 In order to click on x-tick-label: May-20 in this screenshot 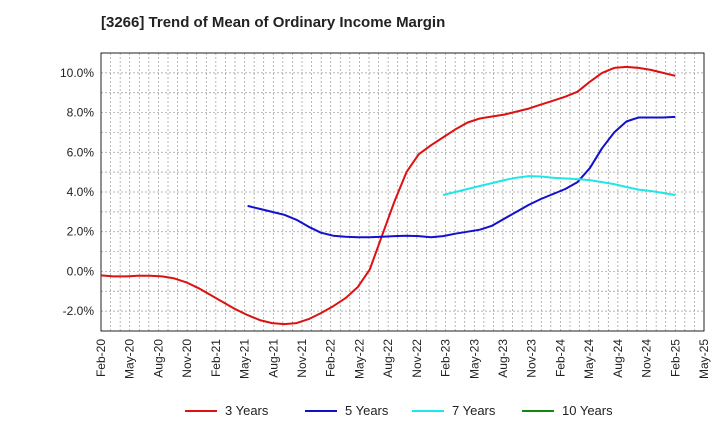, I will do `click(130, 359)`.